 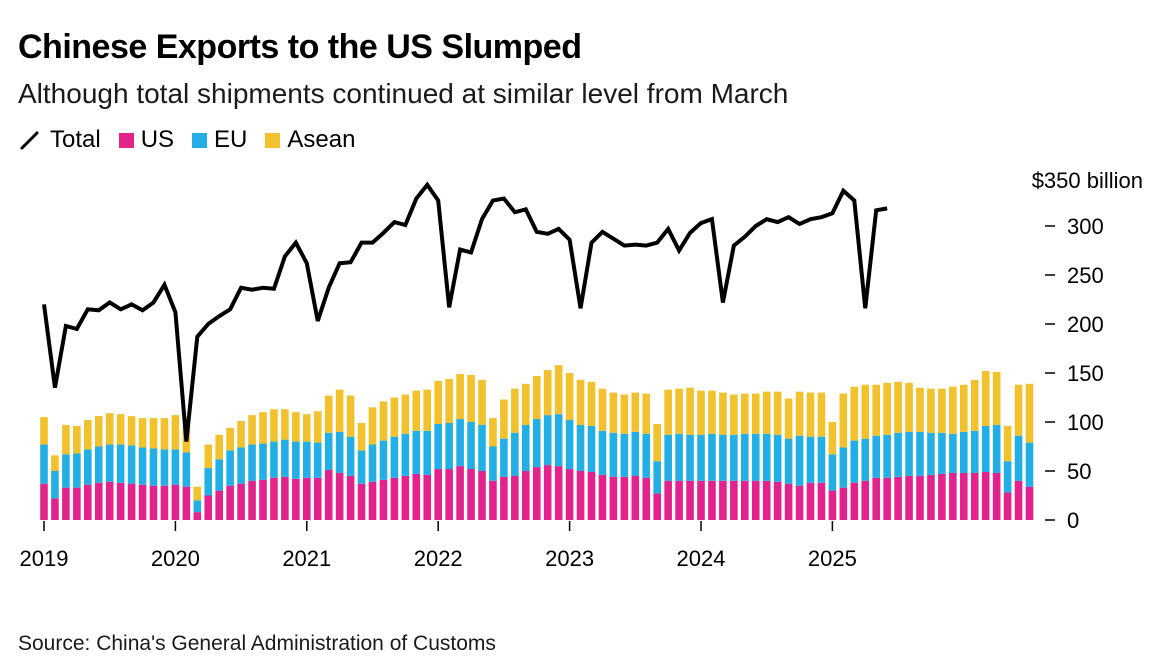 What do you see at coordinates (273, 140) in the screenshot?
I see `legend-swatch-asean` at bounding box center [273, 140].